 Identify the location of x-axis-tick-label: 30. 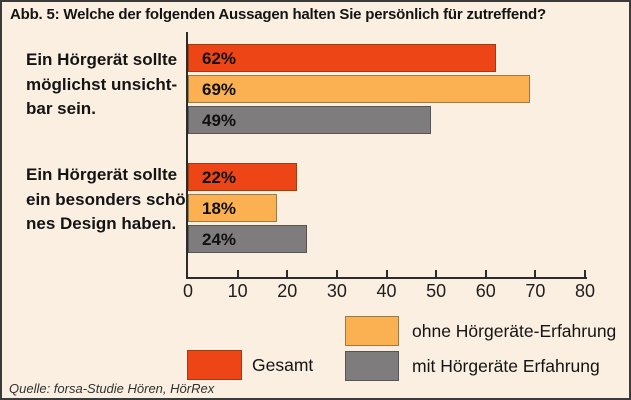
(336, 291).